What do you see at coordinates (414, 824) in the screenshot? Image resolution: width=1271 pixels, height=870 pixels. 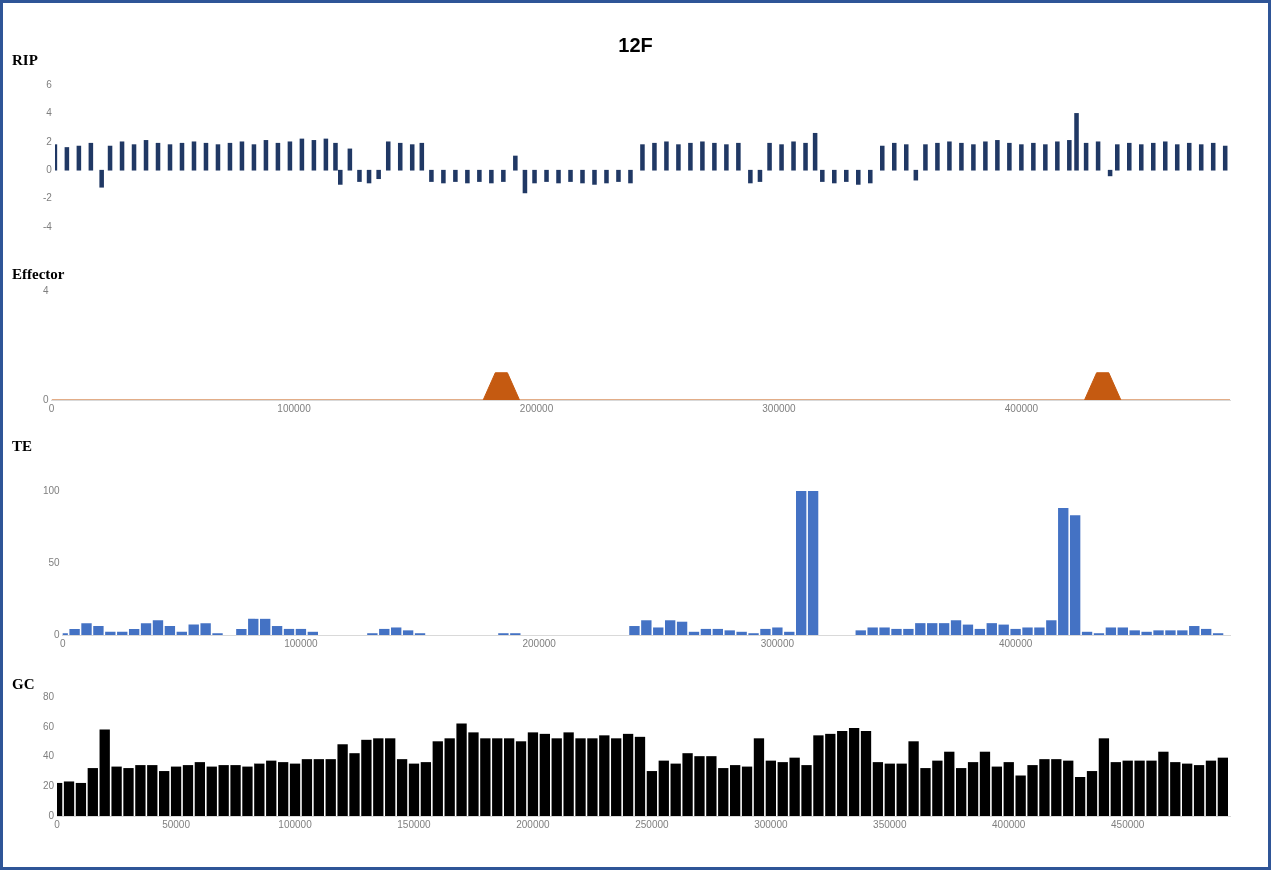 I see `x-tick-label: 150000` at bounding box center [414, 824].